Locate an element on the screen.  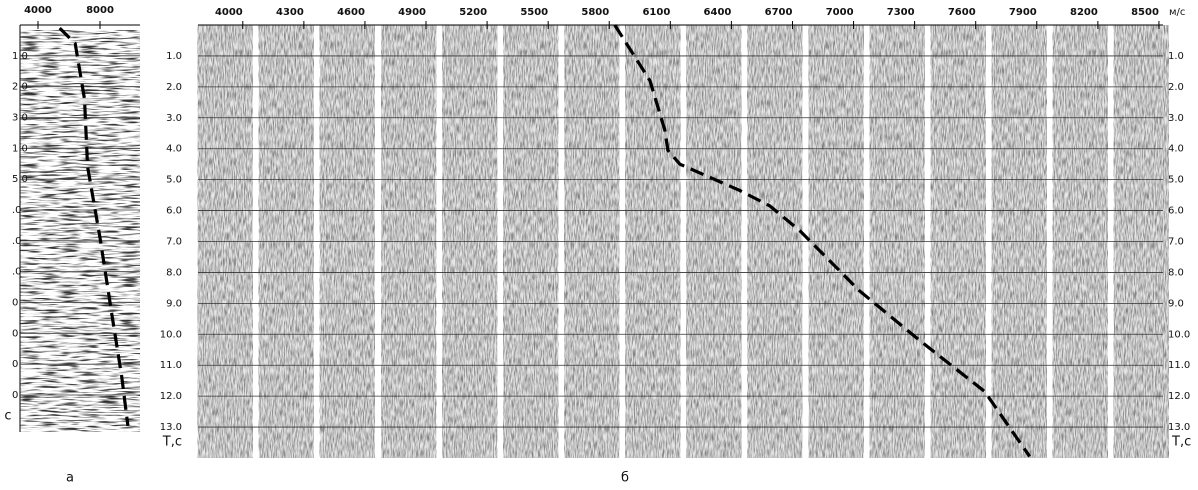
y-tick-label-right: 5.0 is located at coordinates (1176, 180).